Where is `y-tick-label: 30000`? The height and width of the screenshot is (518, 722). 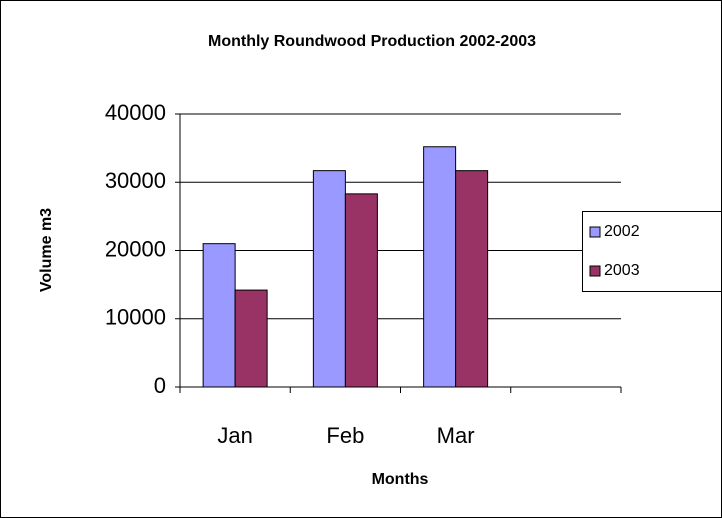
y-tick-label: 30000 is located at coordinates (135, 180).